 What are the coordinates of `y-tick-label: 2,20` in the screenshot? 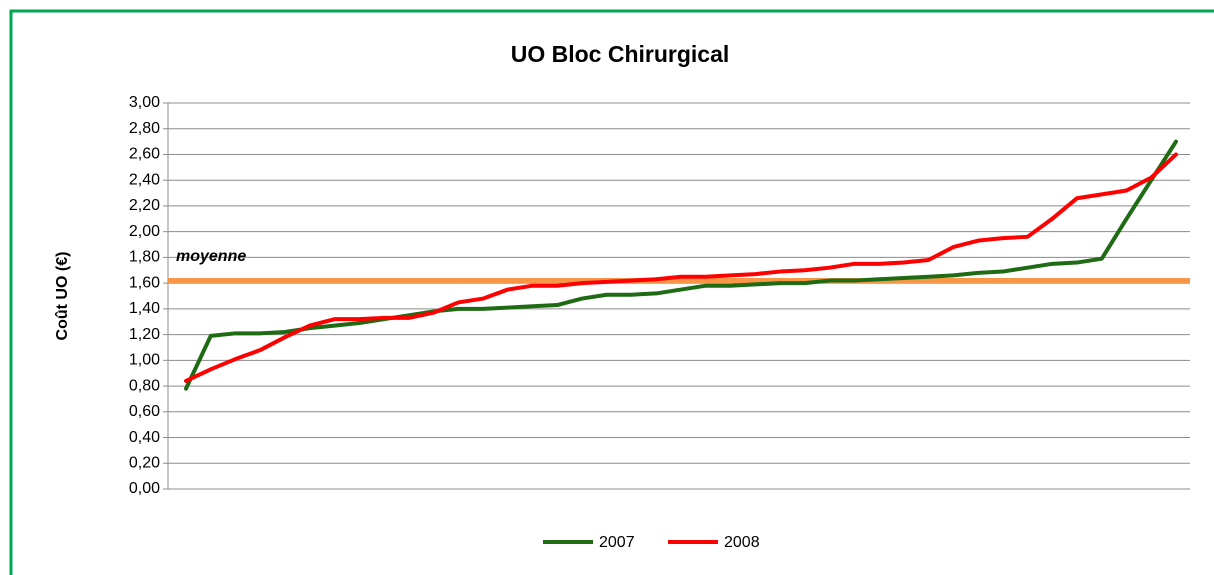 It's located at (144, 205).